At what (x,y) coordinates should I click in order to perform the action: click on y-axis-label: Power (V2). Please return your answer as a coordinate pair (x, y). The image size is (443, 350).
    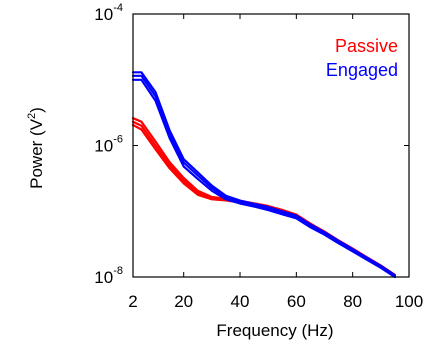
    Looking at the image, I should click on (36, 148).